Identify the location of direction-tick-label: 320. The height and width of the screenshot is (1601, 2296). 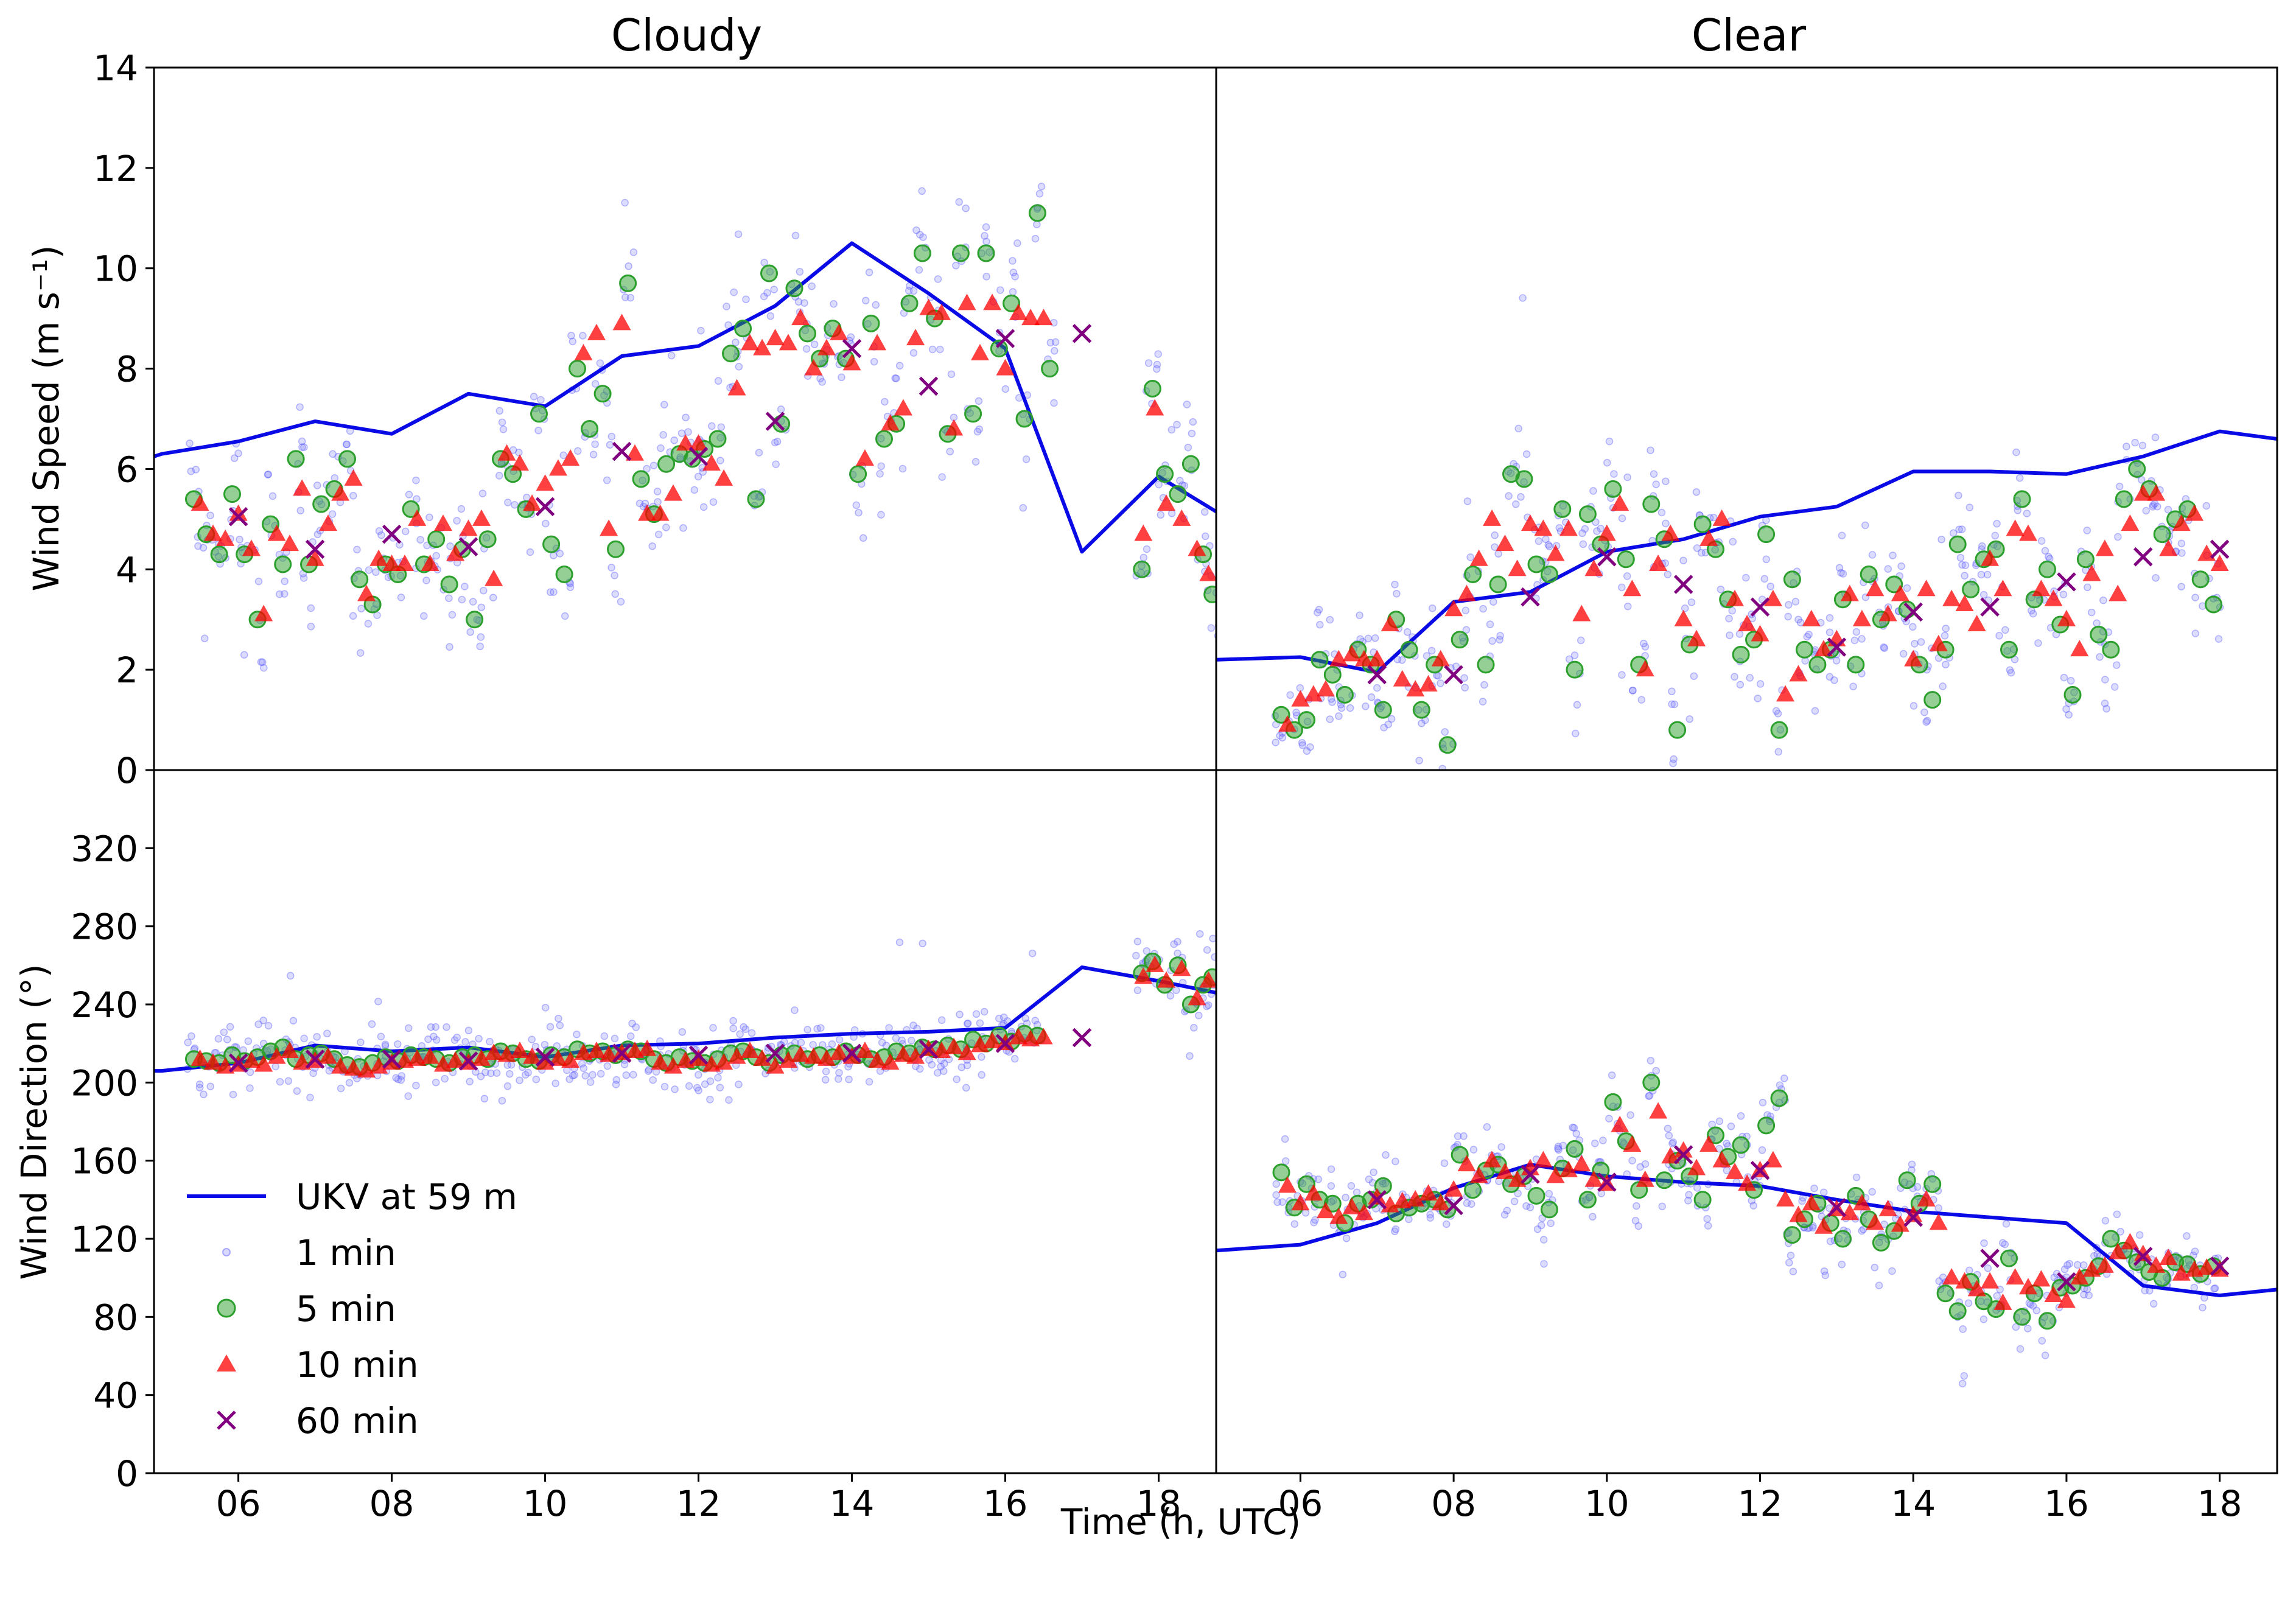
(104, 848).